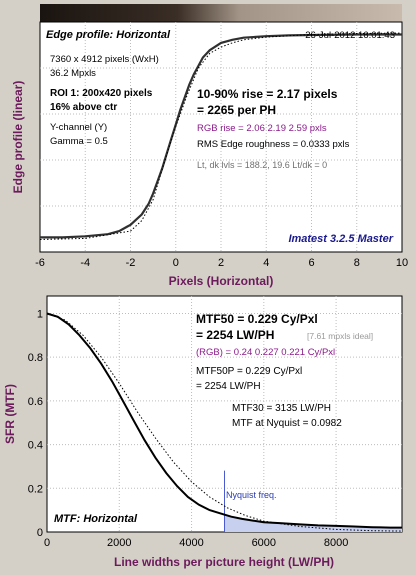  Describe the element at coordinates (265, 352) in the screenshot. I see `rgb-mtf50-text: (RGB) = 0.24 0.227 0.221 Cy/Pxl` at that location.